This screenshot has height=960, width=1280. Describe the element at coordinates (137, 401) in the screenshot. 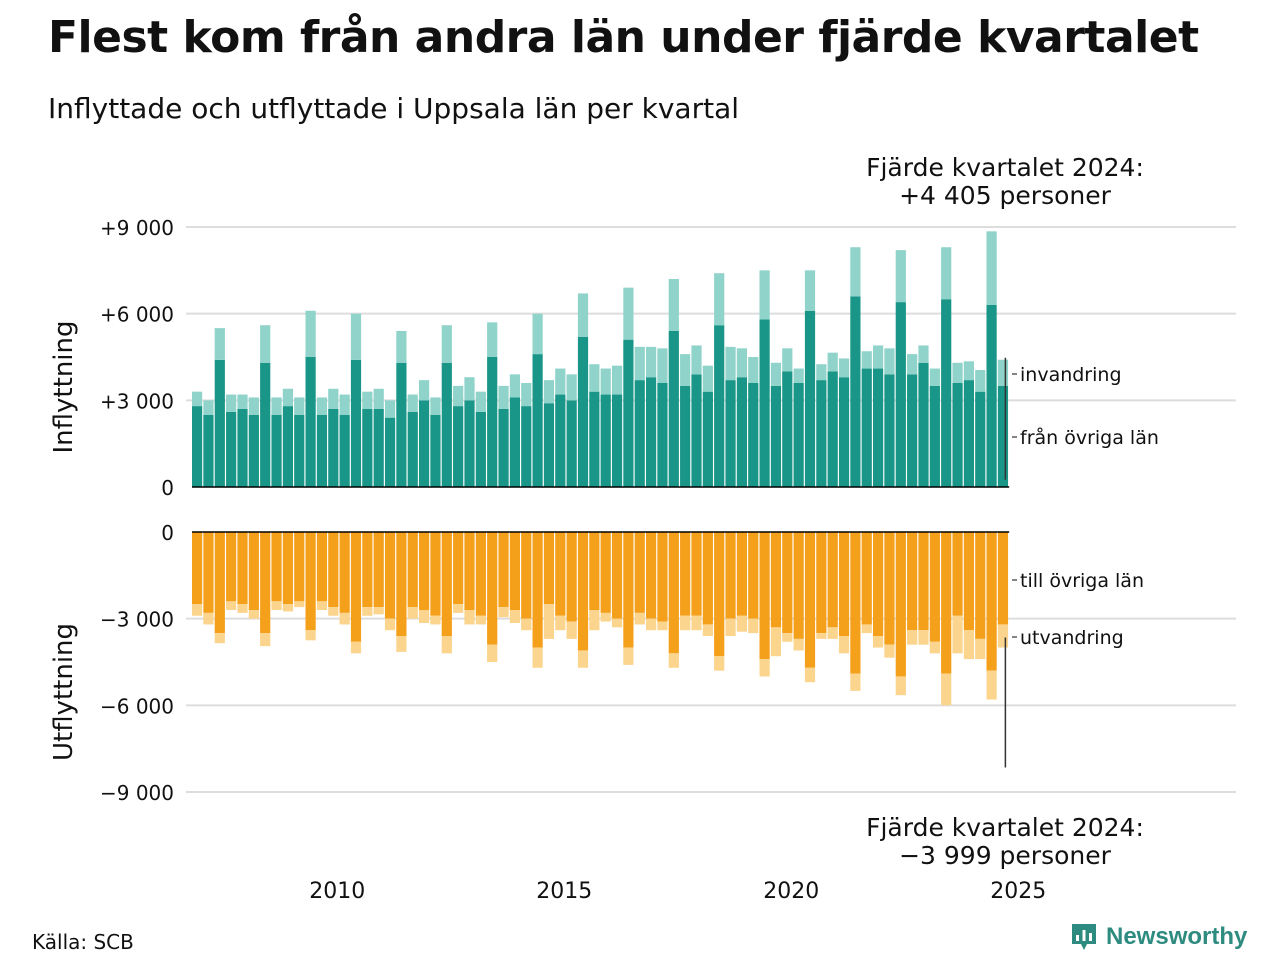

I see `y-tick-label-top: +3 000` at that location.